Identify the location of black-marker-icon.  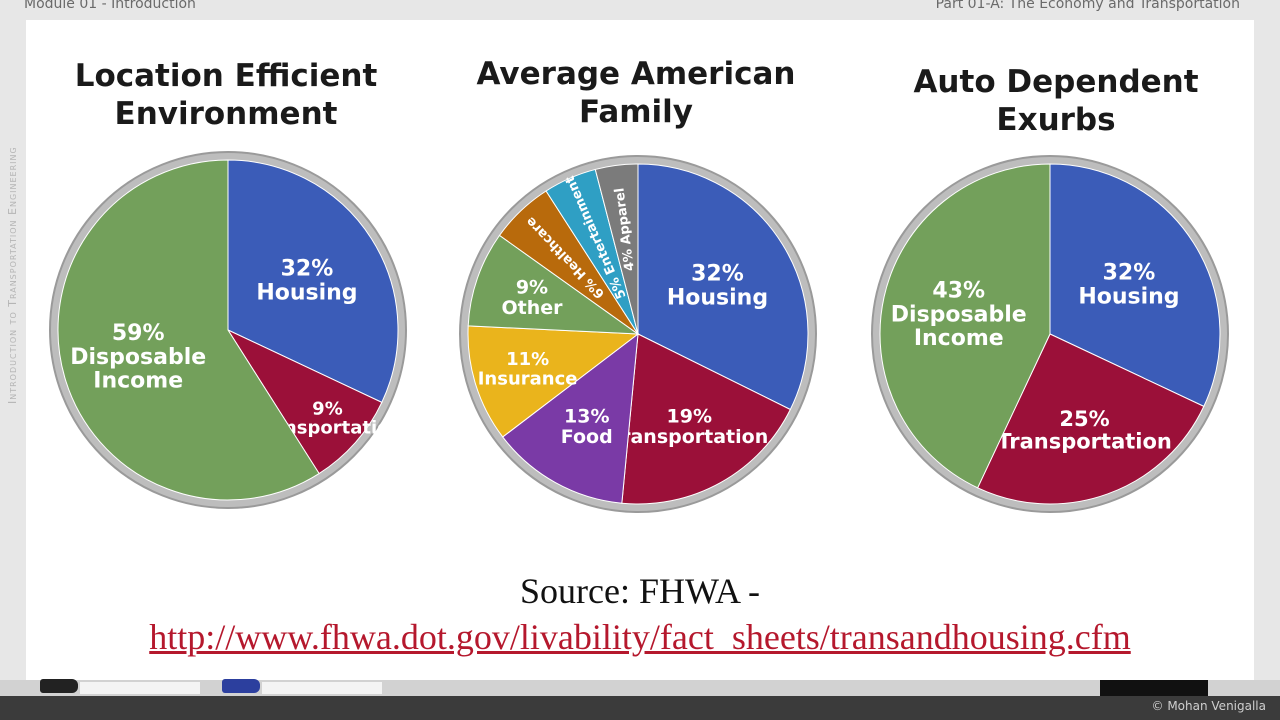
(59, 686).